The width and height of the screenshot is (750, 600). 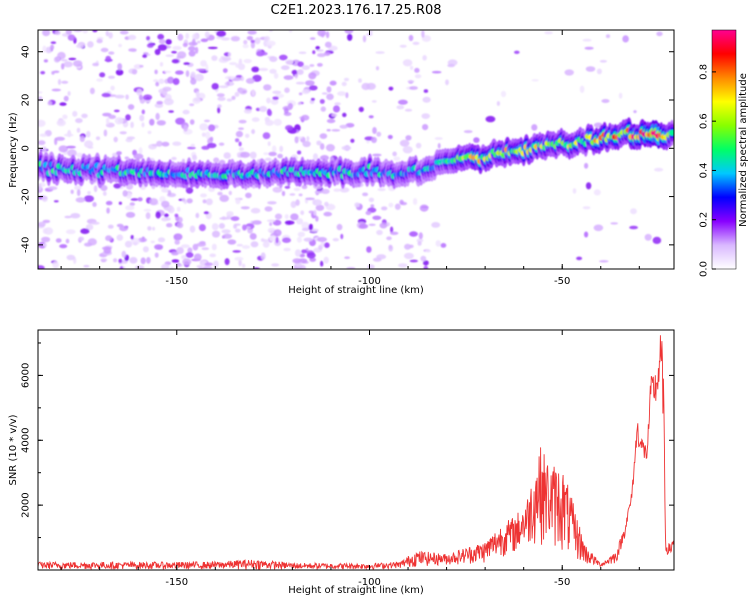 What do you see at coordinates (724, 149) in the screenshot?
I see `colorbar-gradient` at bounding box center [724, 149].